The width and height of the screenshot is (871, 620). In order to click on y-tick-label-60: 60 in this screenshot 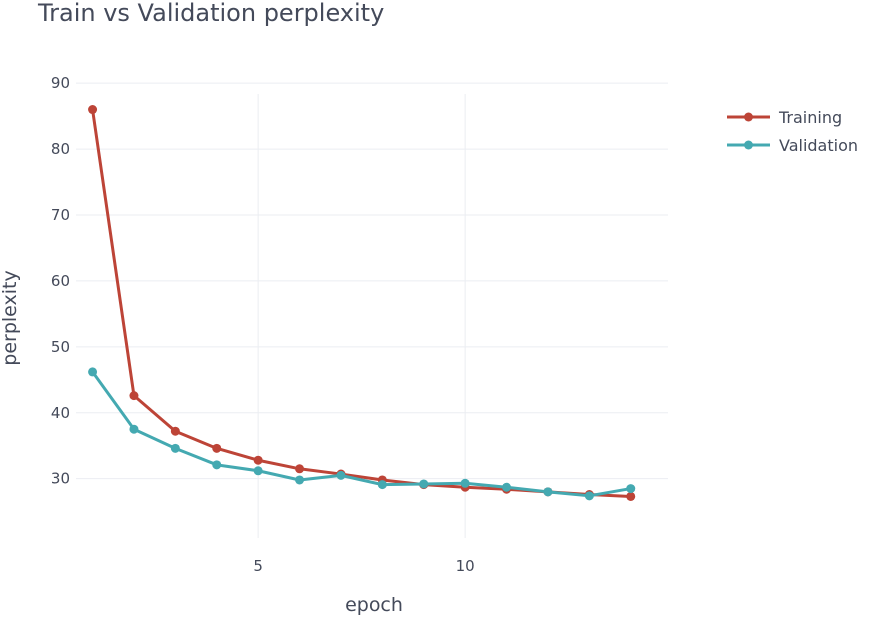, I will do `click(60, 281)`.